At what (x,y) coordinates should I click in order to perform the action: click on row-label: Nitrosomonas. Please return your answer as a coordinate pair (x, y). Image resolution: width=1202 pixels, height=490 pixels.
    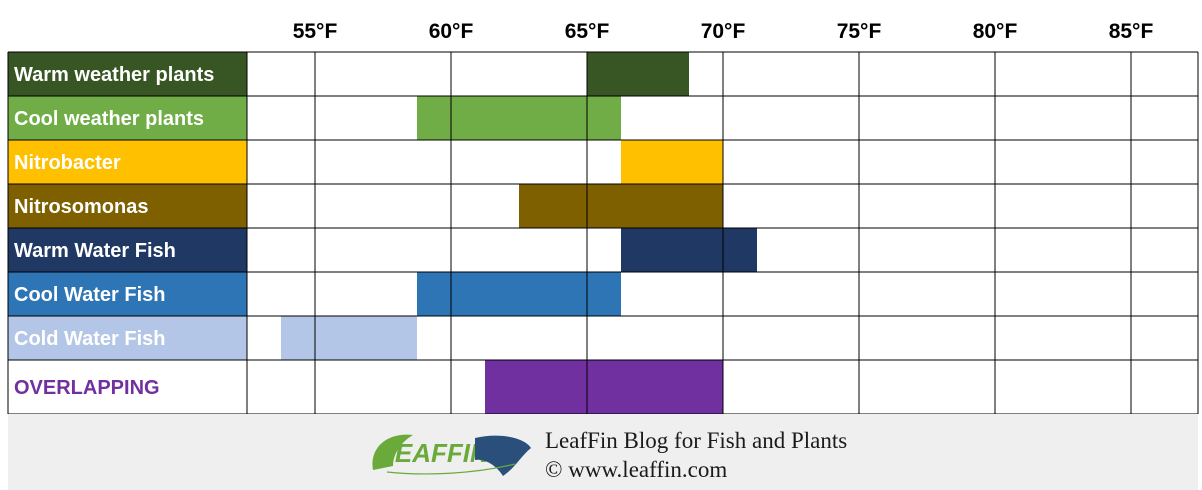
    Looking at the image, I should click on (81, 207).